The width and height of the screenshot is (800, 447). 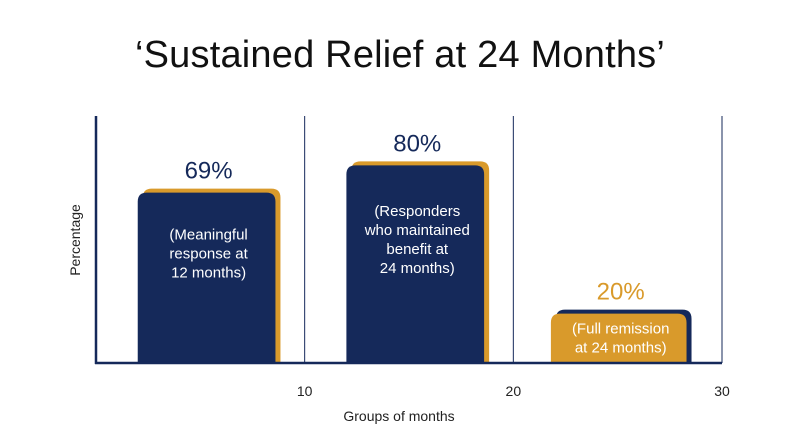 What do you see at coordinates (208, 272) in the screenshot?
I see `bar-description-line: 12 months)` at bounding box center [208, 272].